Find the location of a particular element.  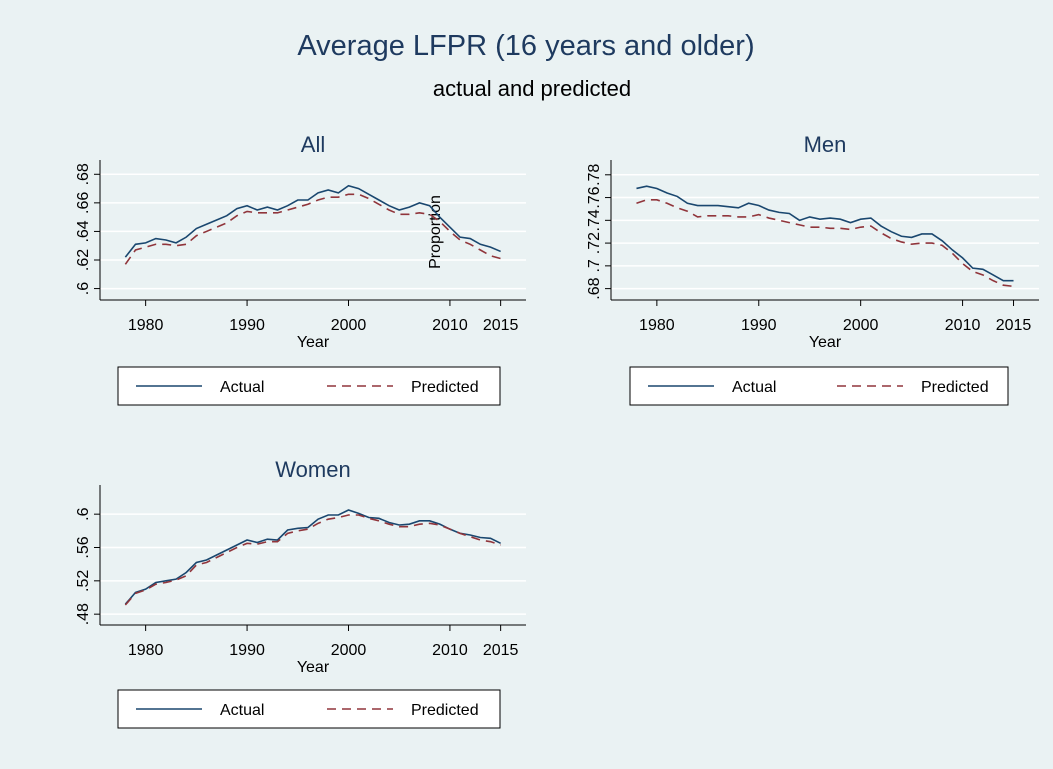

y-tick-label: .48 is located at coordinates (83, 614).